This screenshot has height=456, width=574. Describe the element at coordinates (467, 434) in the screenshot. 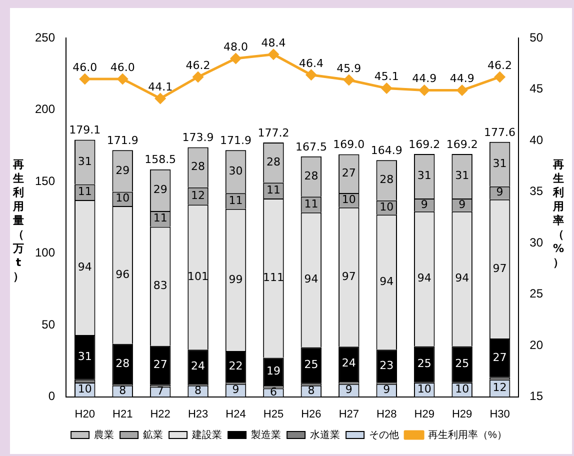

I see `legend-label: 再生利用率（%）` at that location.